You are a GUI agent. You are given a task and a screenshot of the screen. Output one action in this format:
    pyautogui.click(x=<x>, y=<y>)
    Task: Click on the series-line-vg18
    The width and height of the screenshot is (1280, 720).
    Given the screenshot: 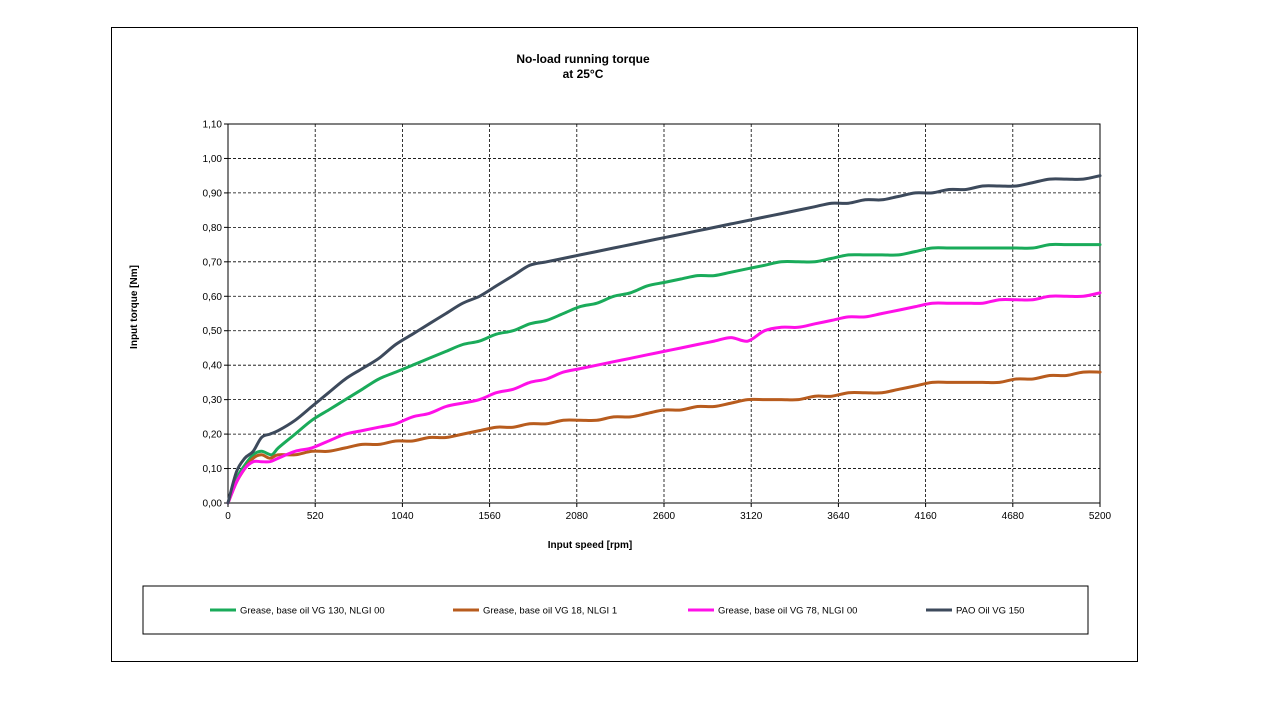 What is the action you would take?
    pyautogui.click(x=664, y=437)
    